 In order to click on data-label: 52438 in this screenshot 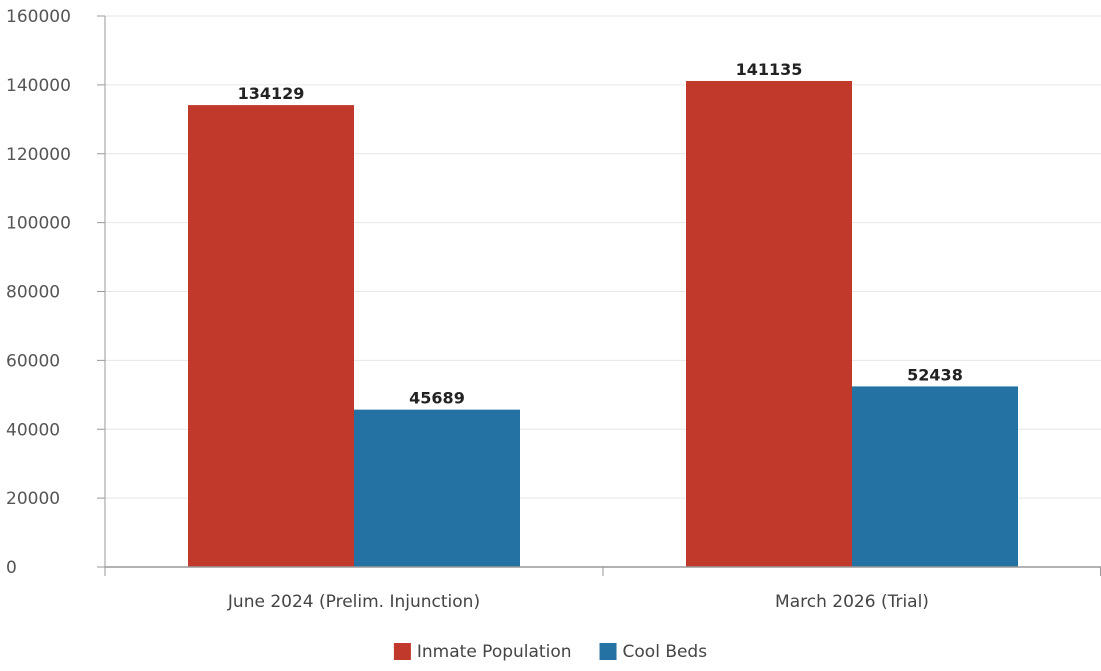, I will do `click(935, 374)`.